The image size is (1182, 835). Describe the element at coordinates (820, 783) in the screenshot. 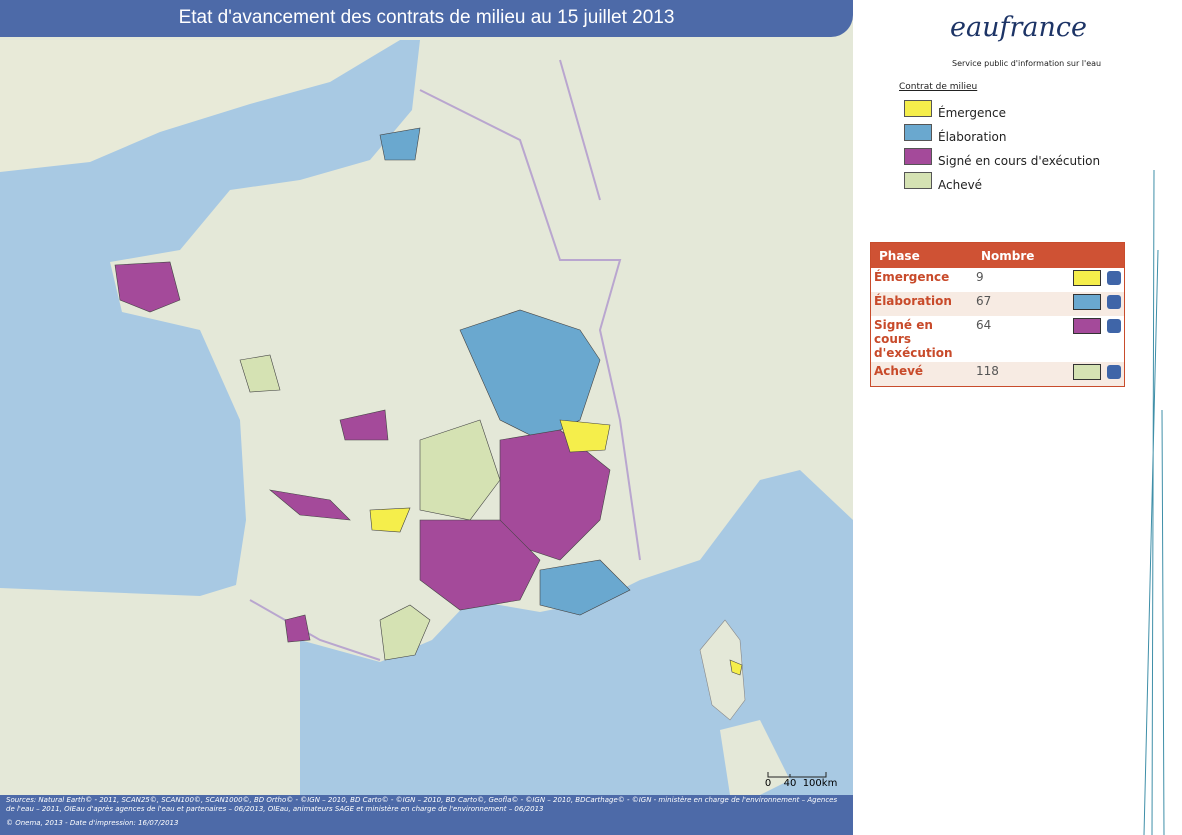

I see `scale-label: 100km` at that location.